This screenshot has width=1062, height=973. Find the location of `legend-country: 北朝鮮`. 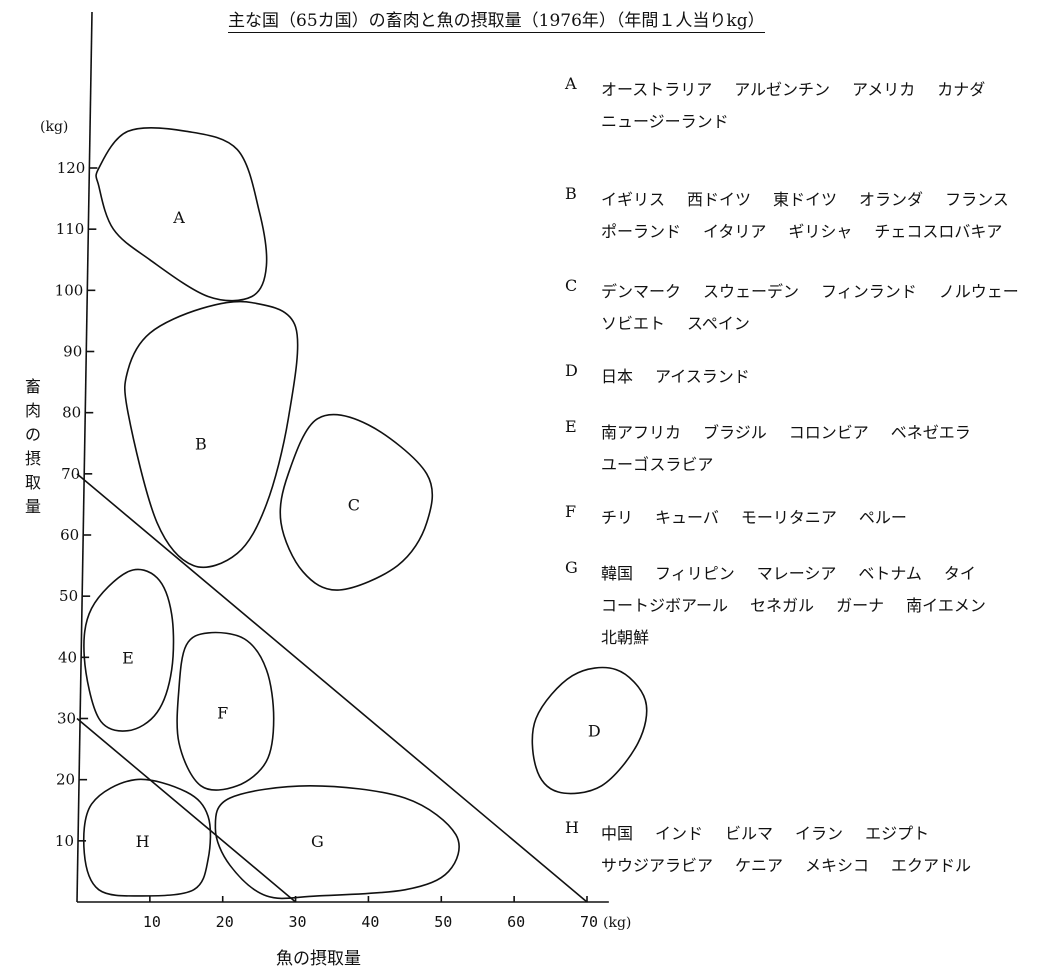

legend-country: 北朝鮮 is located at coordinates (625, 637).